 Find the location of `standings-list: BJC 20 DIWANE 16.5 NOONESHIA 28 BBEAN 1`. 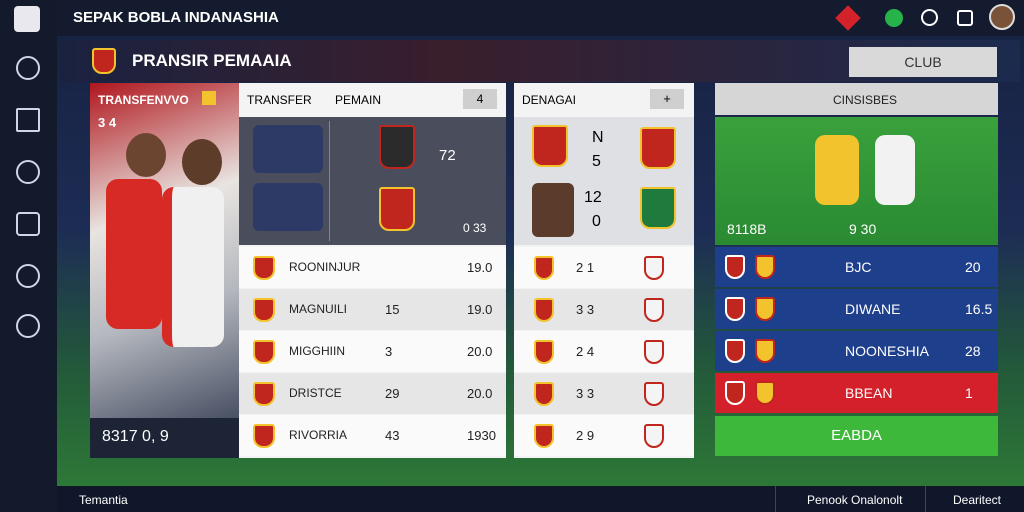

standings-list: BJC 20 DIWANE 16.5 NOONESHIA 28 BBEAN 1 is located at coordinates (856, 330).